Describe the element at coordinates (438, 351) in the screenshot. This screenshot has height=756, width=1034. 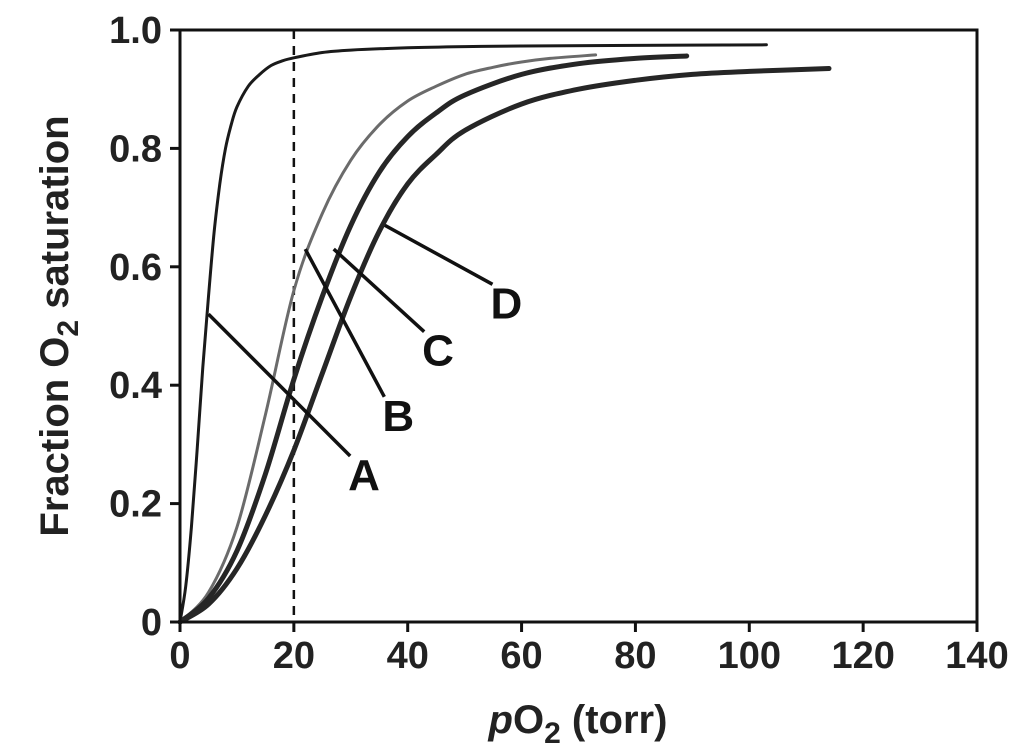
I see `curve-label-c: C` at that location.